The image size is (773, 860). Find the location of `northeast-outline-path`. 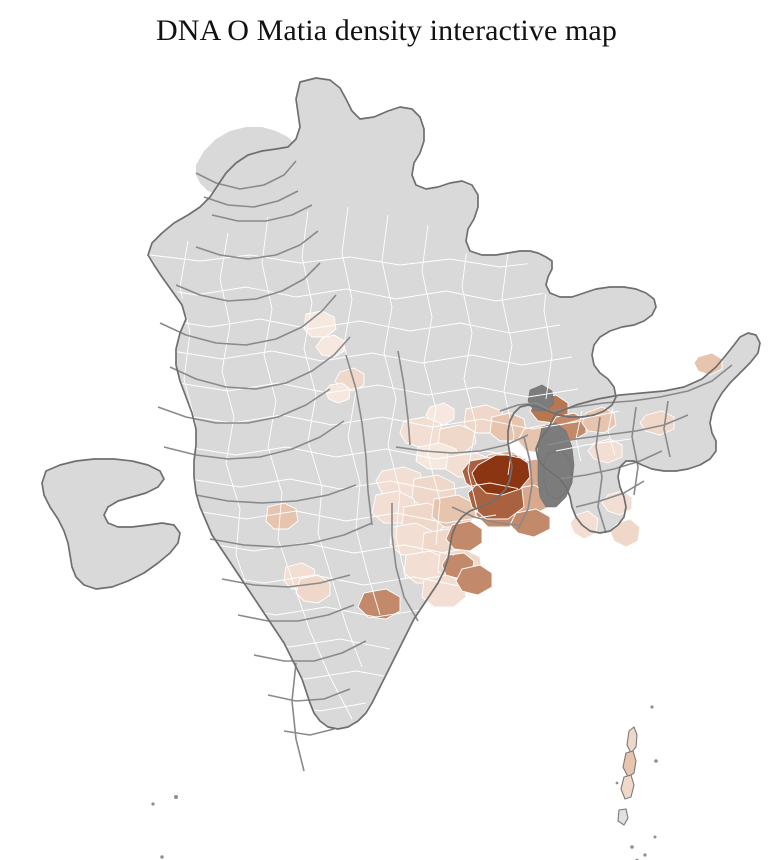

northeast-outline-path is located at coordinates (648, 433).